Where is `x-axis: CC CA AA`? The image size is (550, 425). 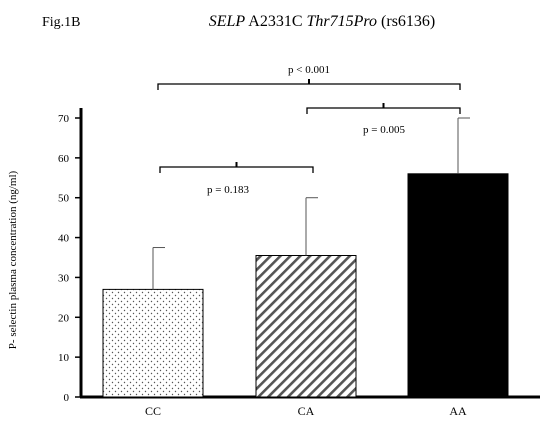
x-axis: CC CA AA is located at coordinates (310, 406).